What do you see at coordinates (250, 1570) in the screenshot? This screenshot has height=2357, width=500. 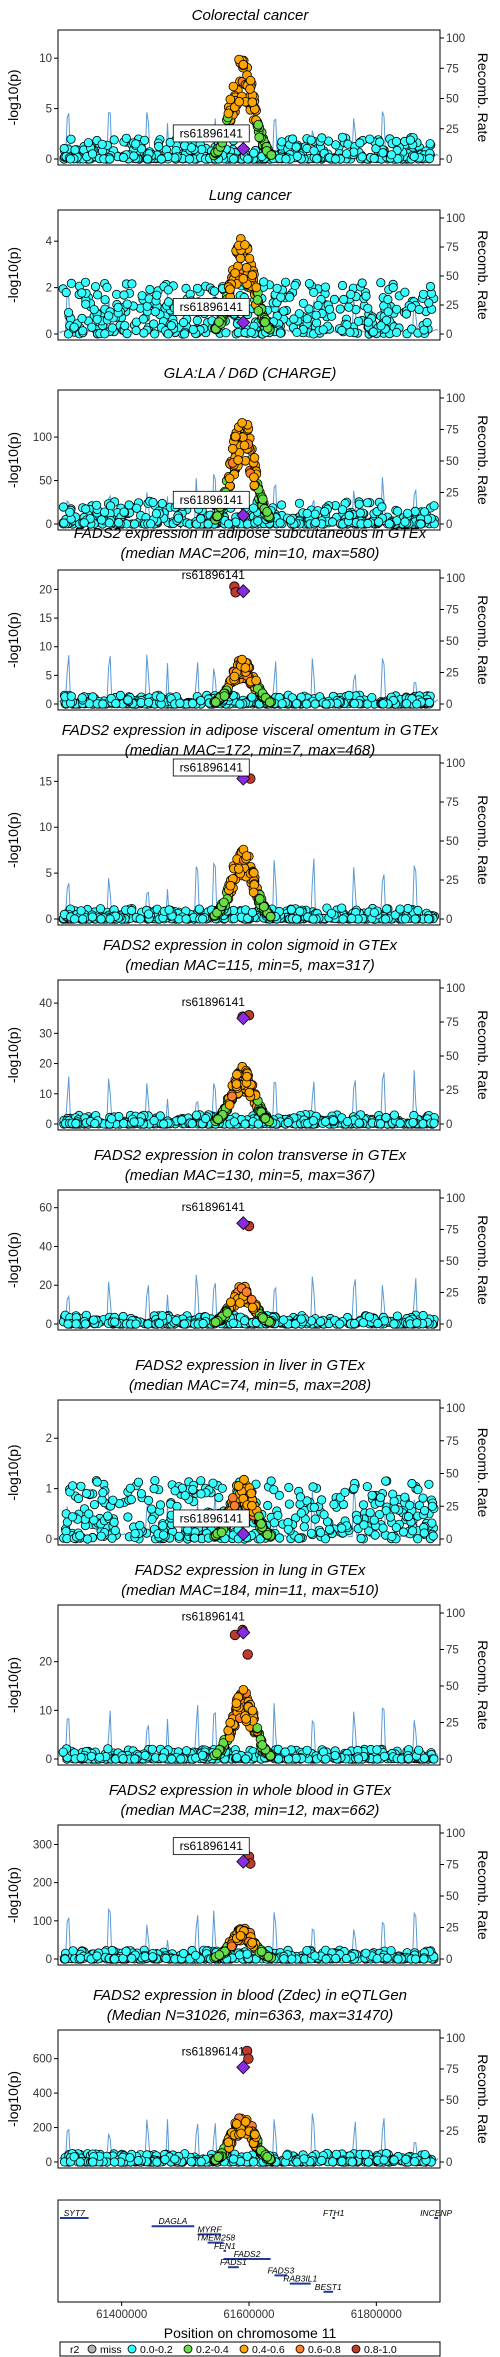 I see `panel-title: FADS2 expression in lung in GTEx` at bounding box center [250, 1570].